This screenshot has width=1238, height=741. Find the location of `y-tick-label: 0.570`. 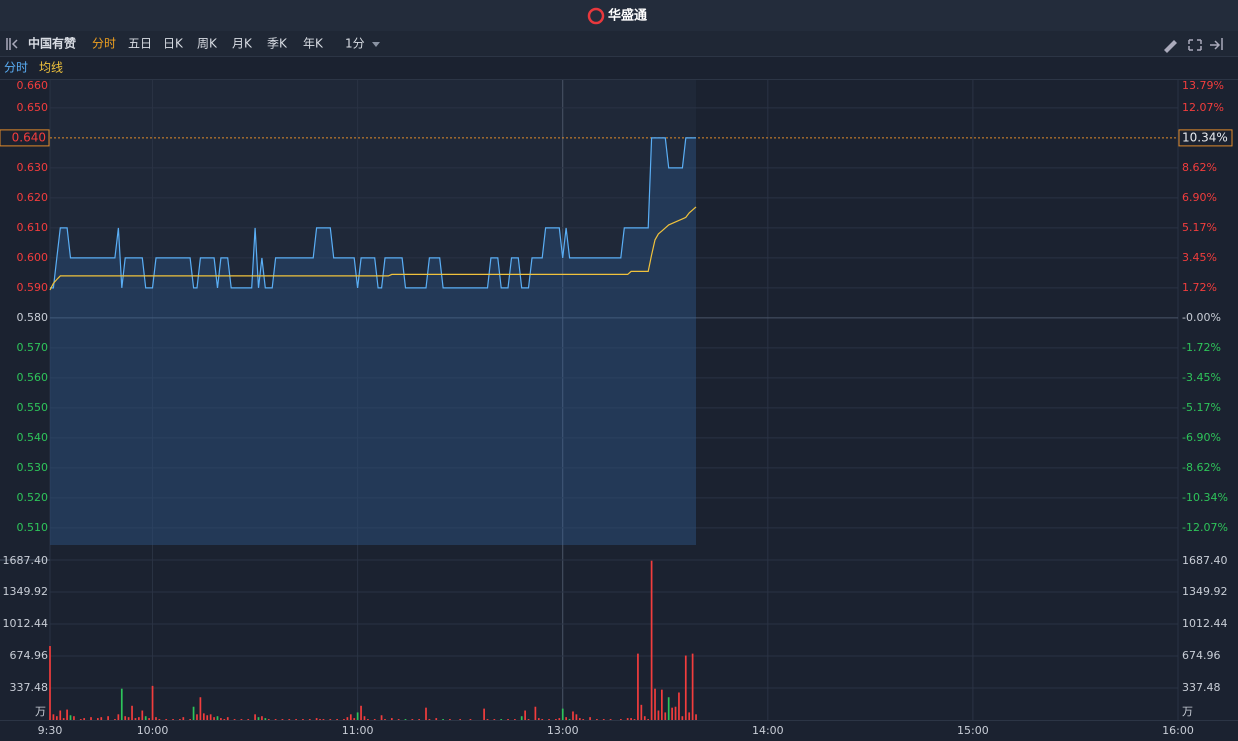

y-tick-label: 0.570 is located at coordinates (33, 347).